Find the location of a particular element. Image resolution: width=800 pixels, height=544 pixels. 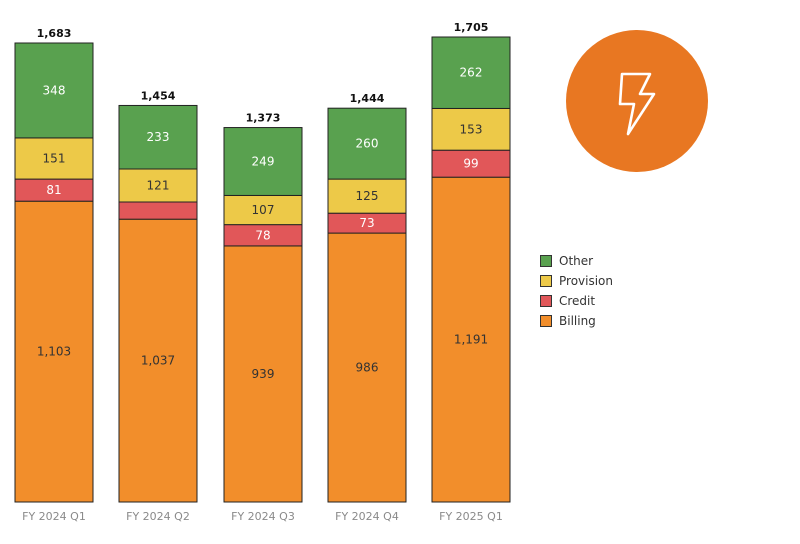

segment-value-label: 939 is located at coordinates (263, 374).